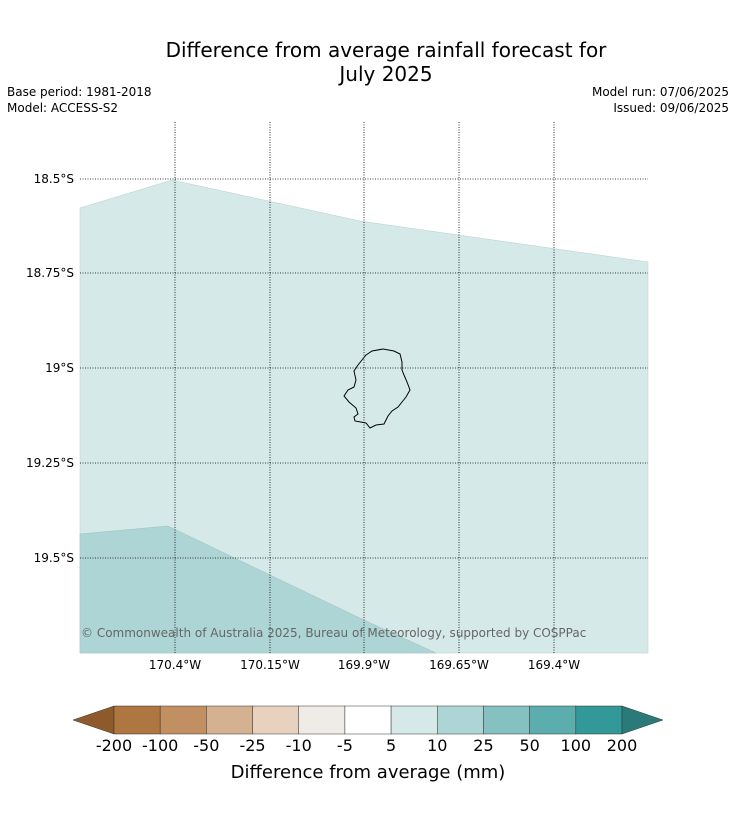  I want to click on island-outline, so click(377, 388).